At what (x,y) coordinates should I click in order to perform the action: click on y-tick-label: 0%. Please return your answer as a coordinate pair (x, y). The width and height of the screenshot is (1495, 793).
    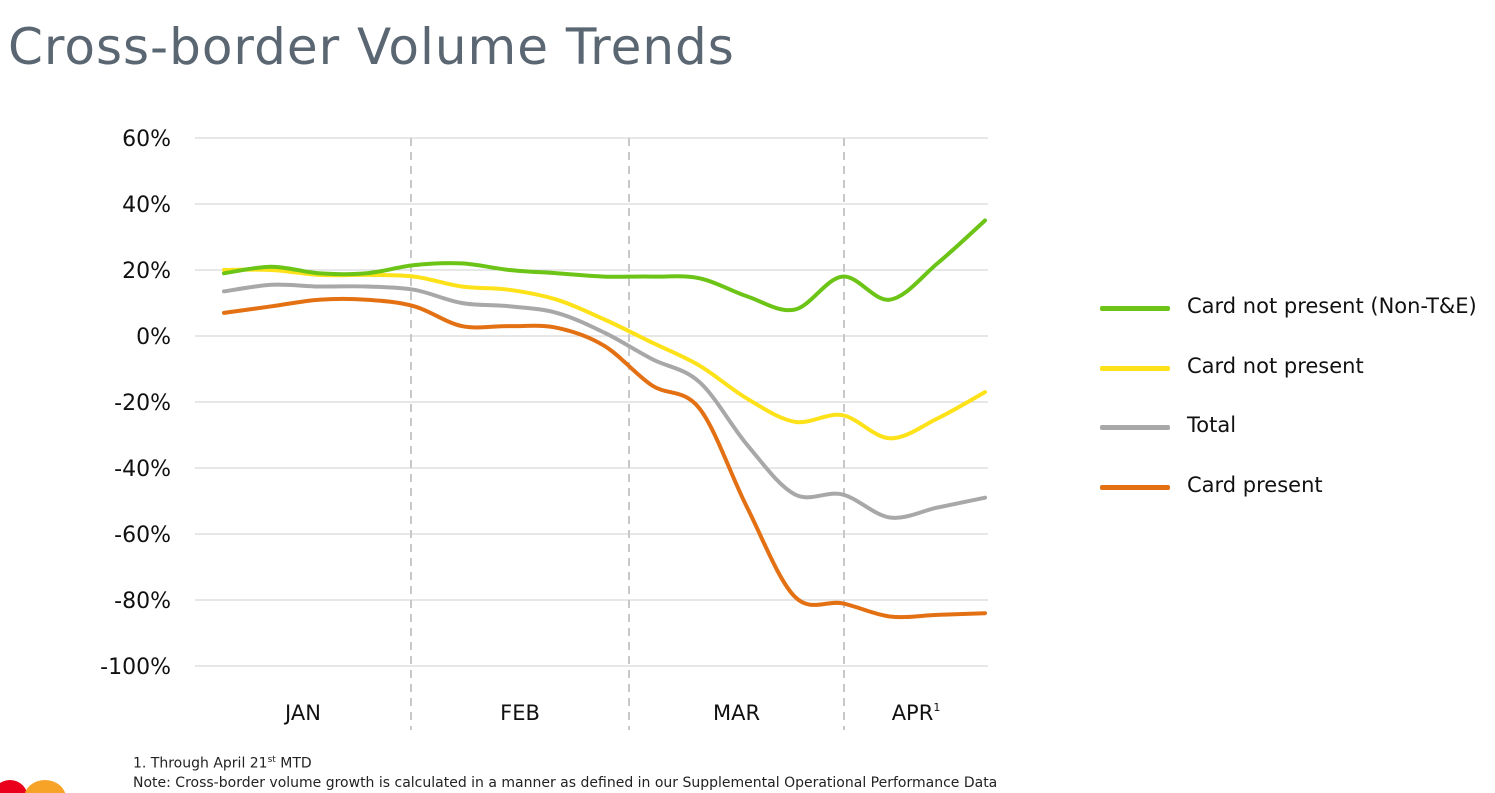
    Looking at the image, I should click on (153, 337).